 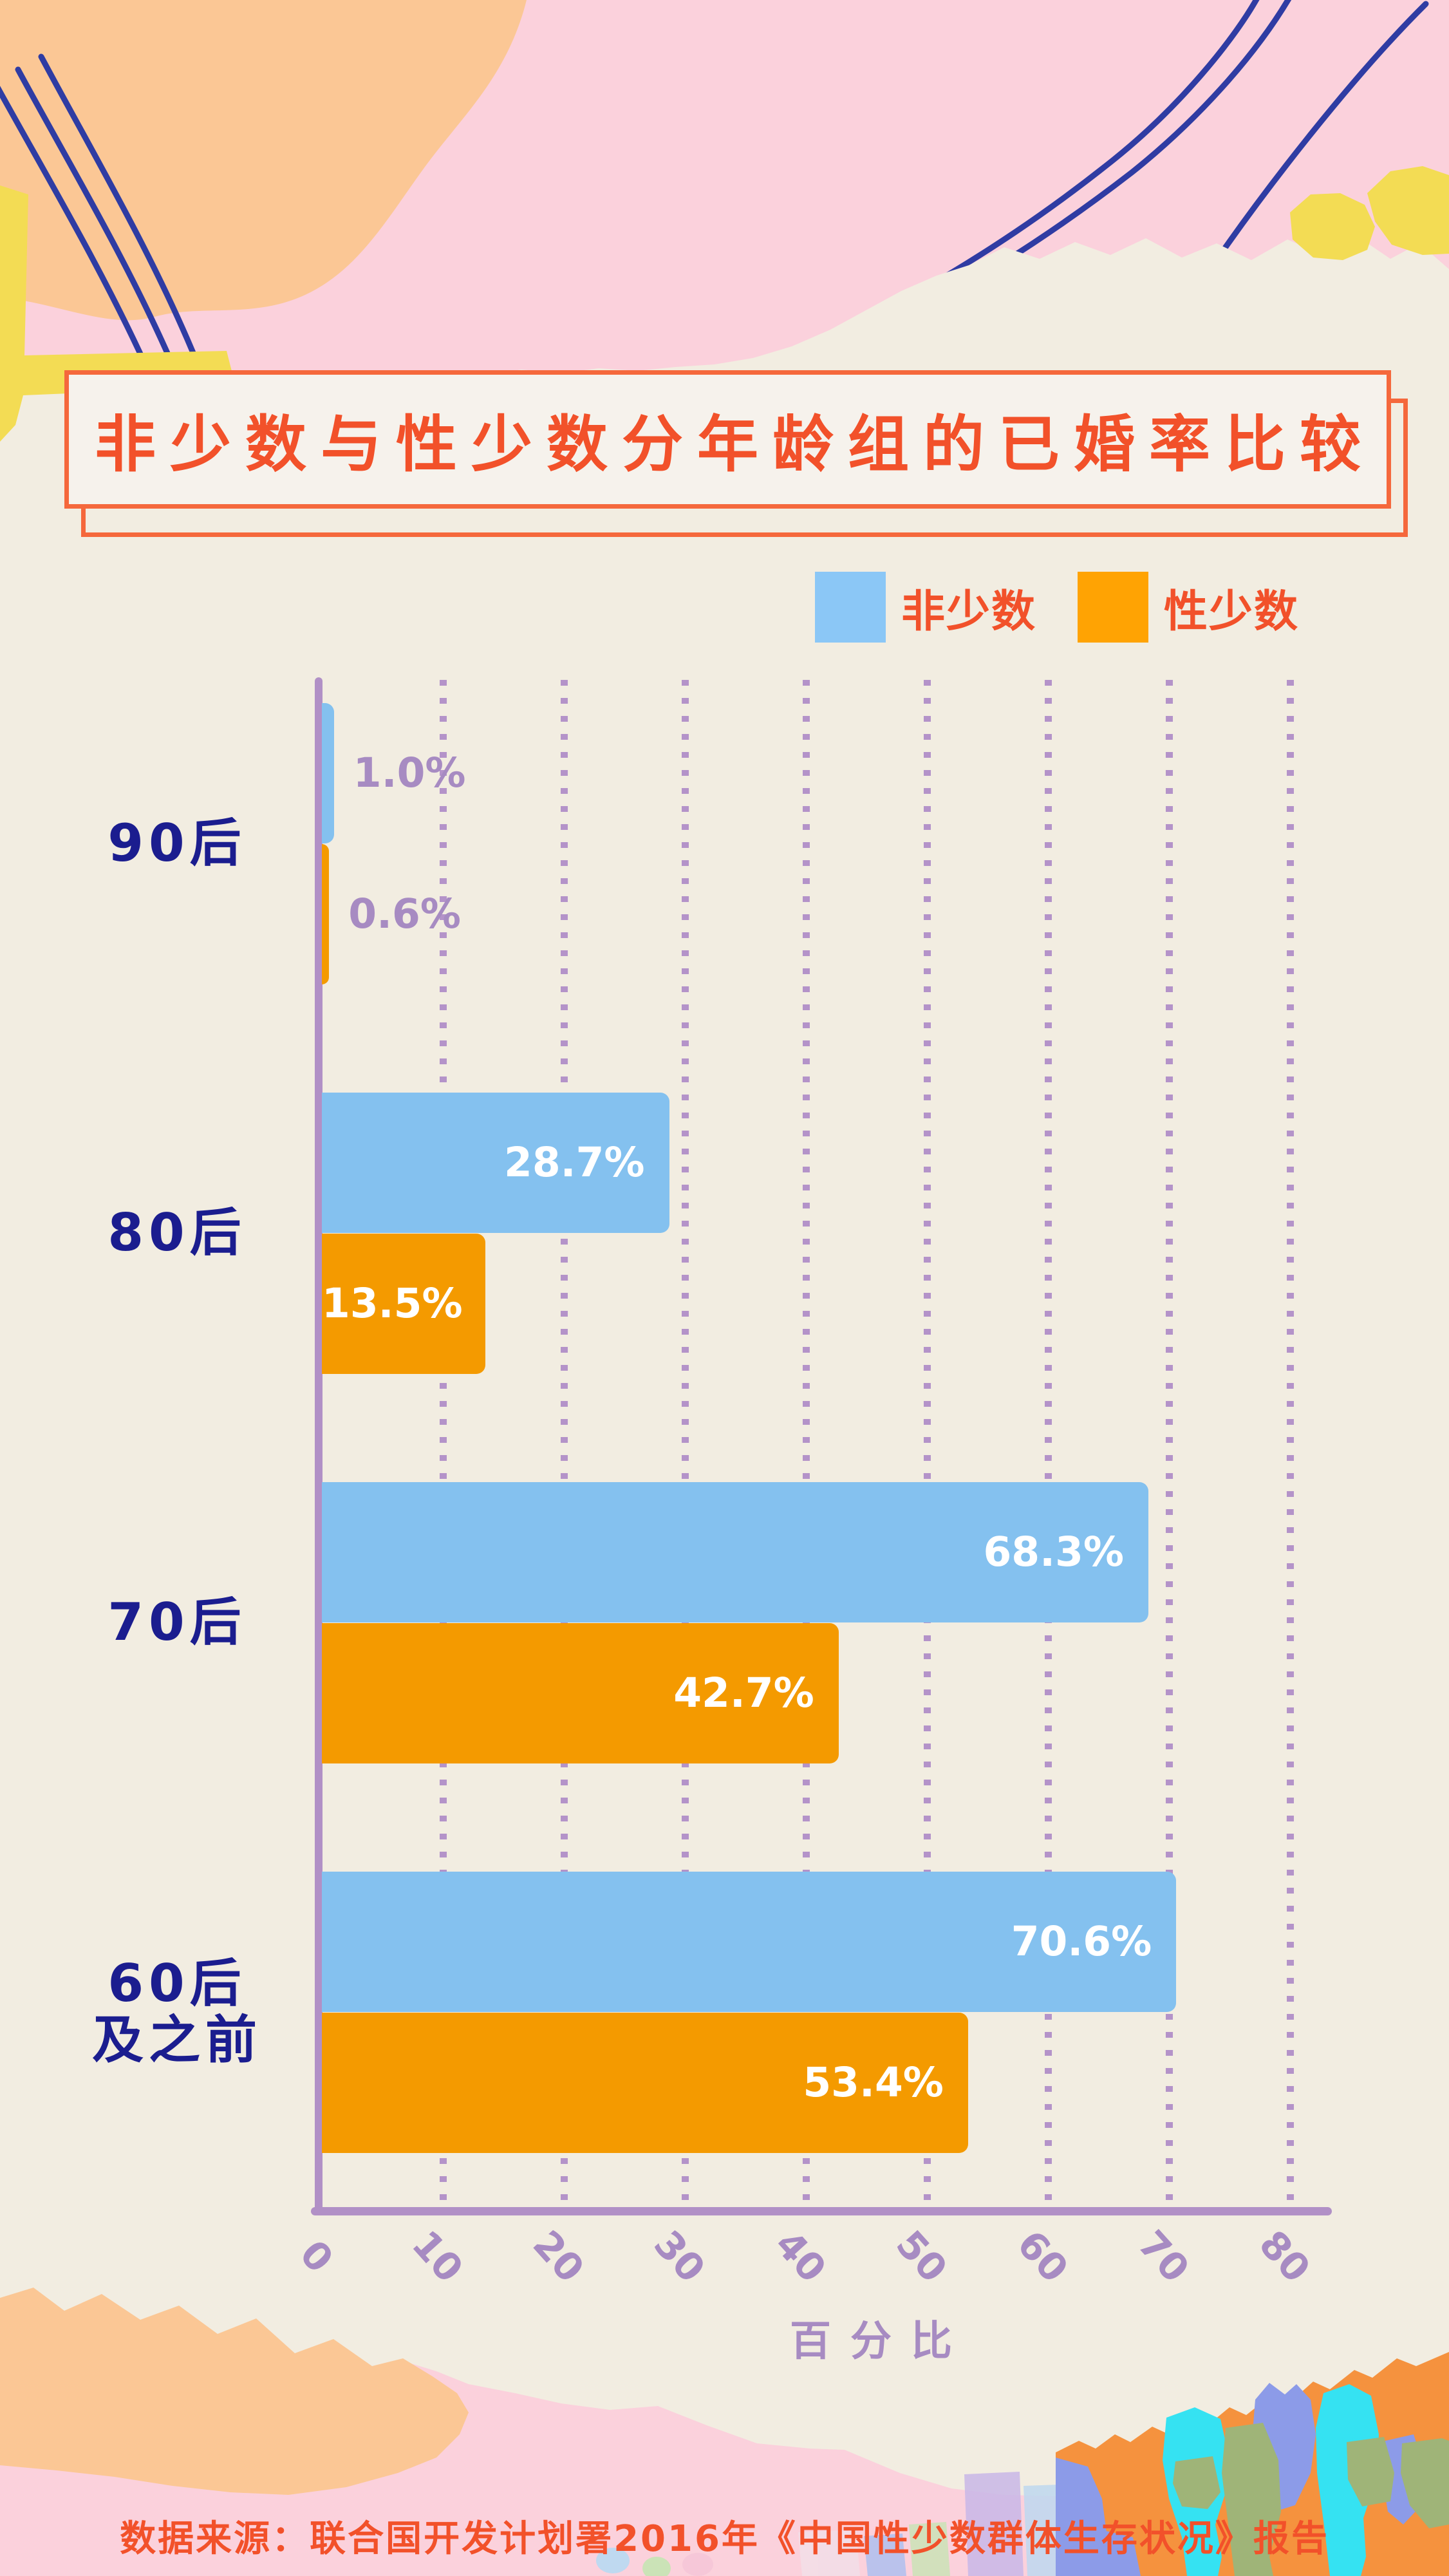 I want to click on legend-item-non-minority: 非少数, so click(x=925, y=607).